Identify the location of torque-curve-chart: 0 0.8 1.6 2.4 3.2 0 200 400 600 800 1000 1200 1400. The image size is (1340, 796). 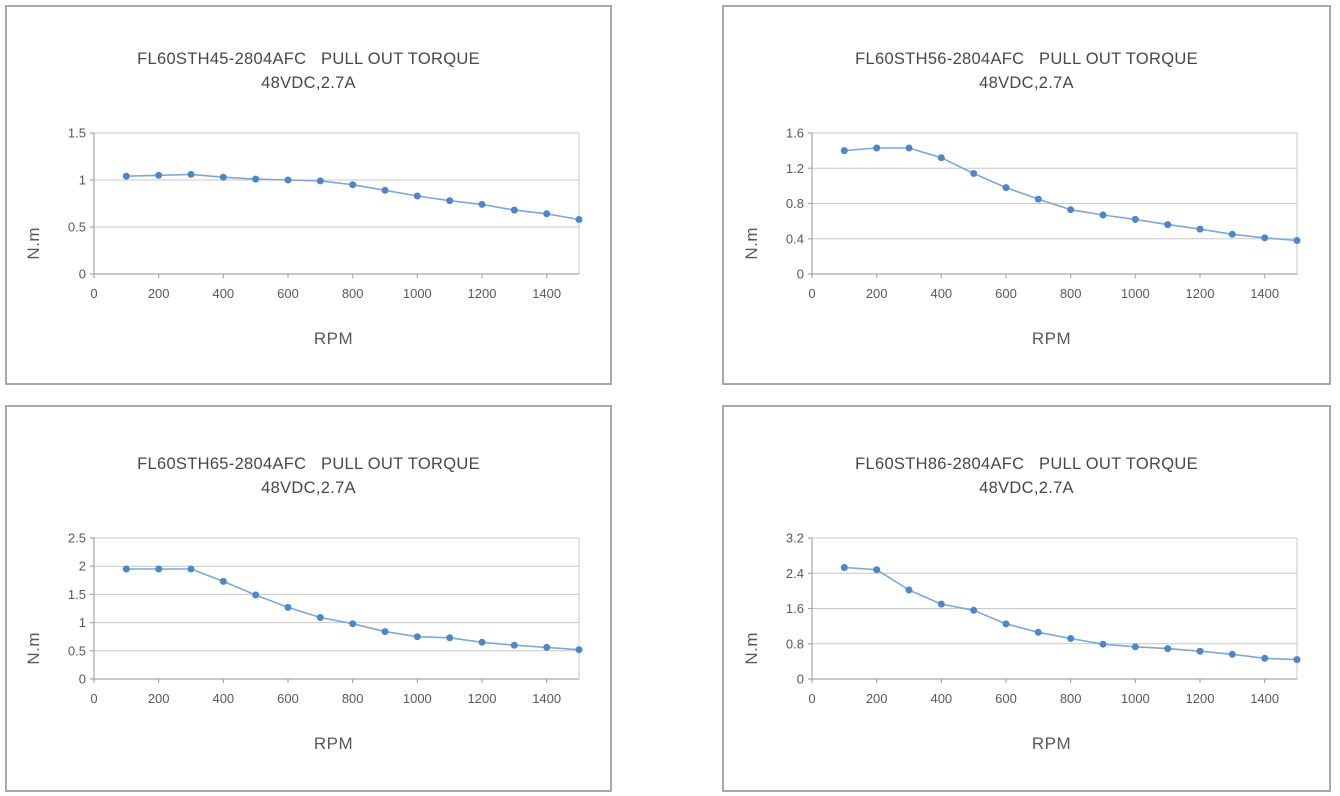
(1043, 618).